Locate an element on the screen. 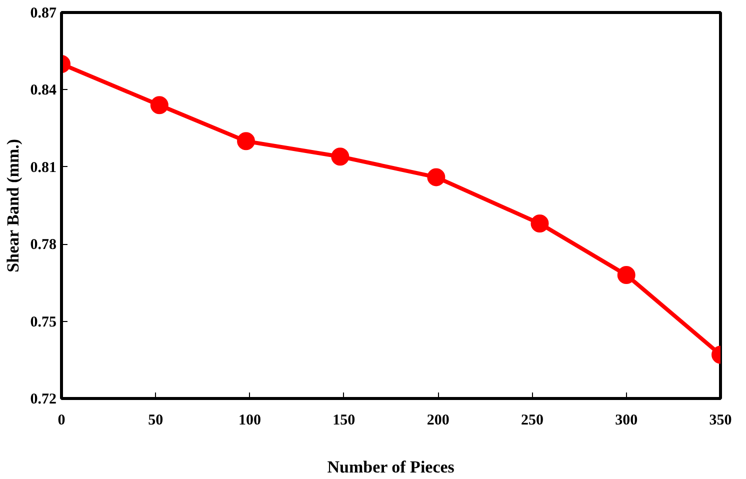 This screenshot has height=479, width=746. y-tick-label: 0.81 is located at coordinates (43, 168).